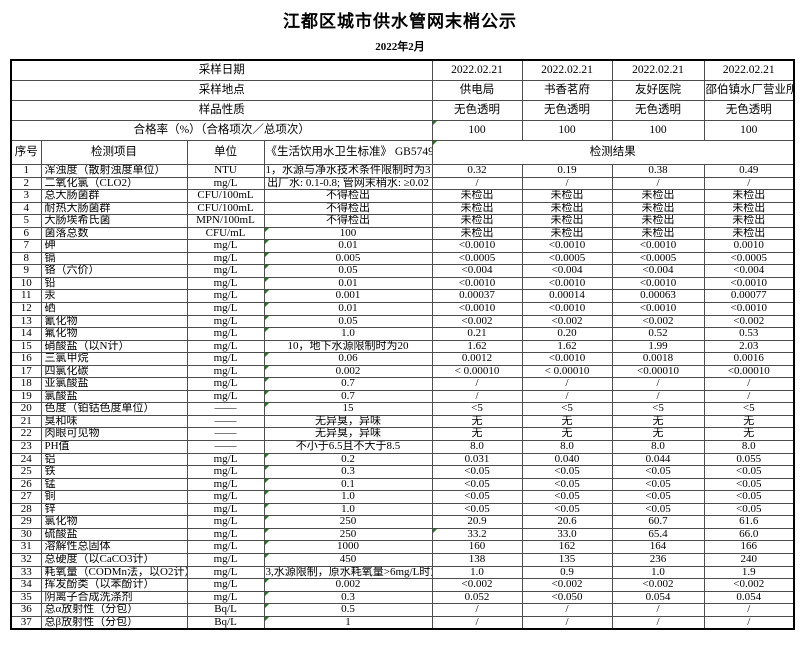  I want to click on row-result: <0.050, so click(567, 597).